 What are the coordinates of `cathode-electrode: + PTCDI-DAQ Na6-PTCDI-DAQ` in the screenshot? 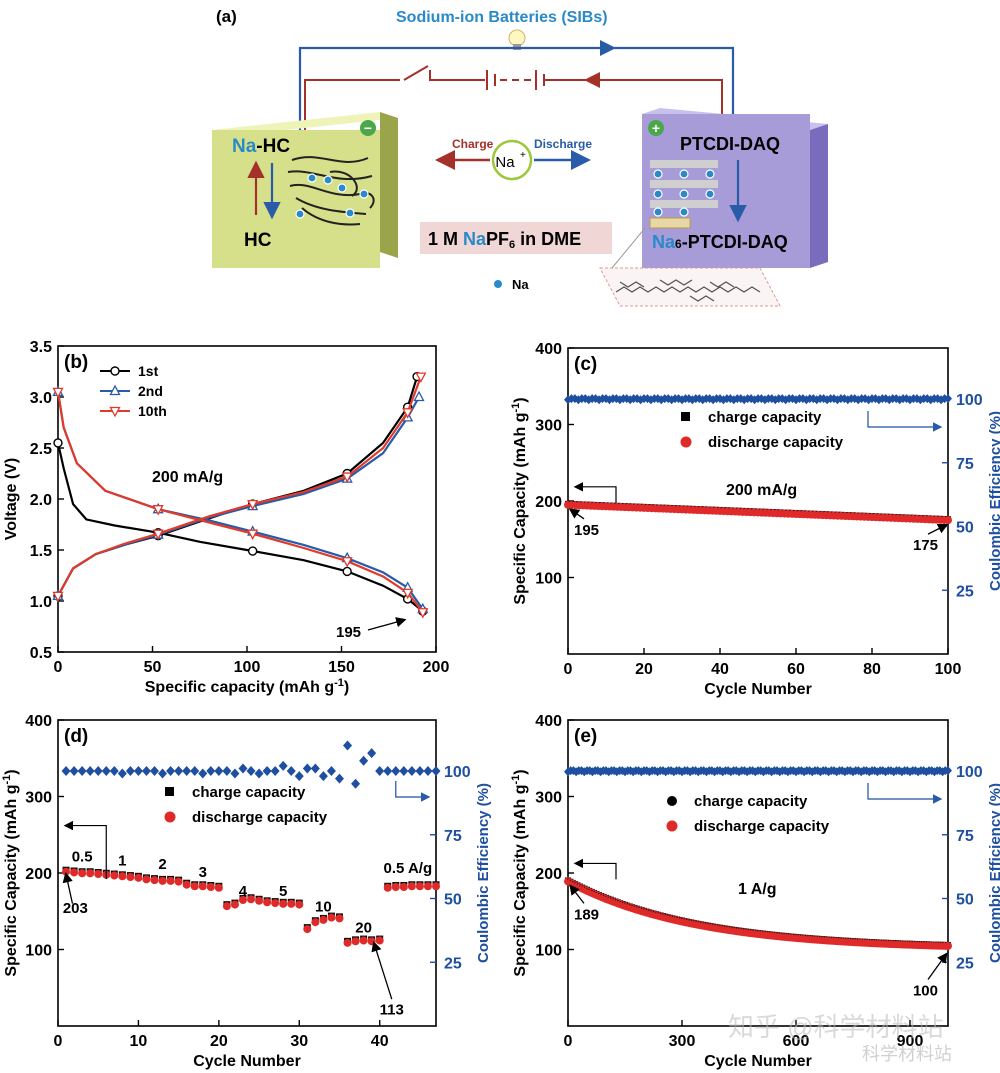 It's located at (713, 207).